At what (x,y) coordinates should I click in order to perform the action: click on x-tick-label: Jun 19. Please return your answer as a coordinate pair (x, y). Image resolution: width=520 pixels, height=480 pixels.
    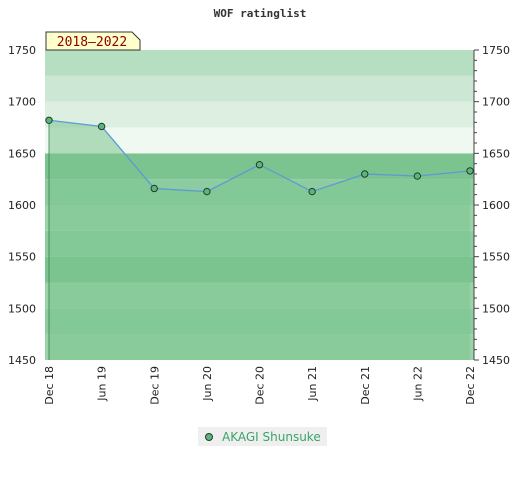
    Looking at the image, I should click on (102, 384).